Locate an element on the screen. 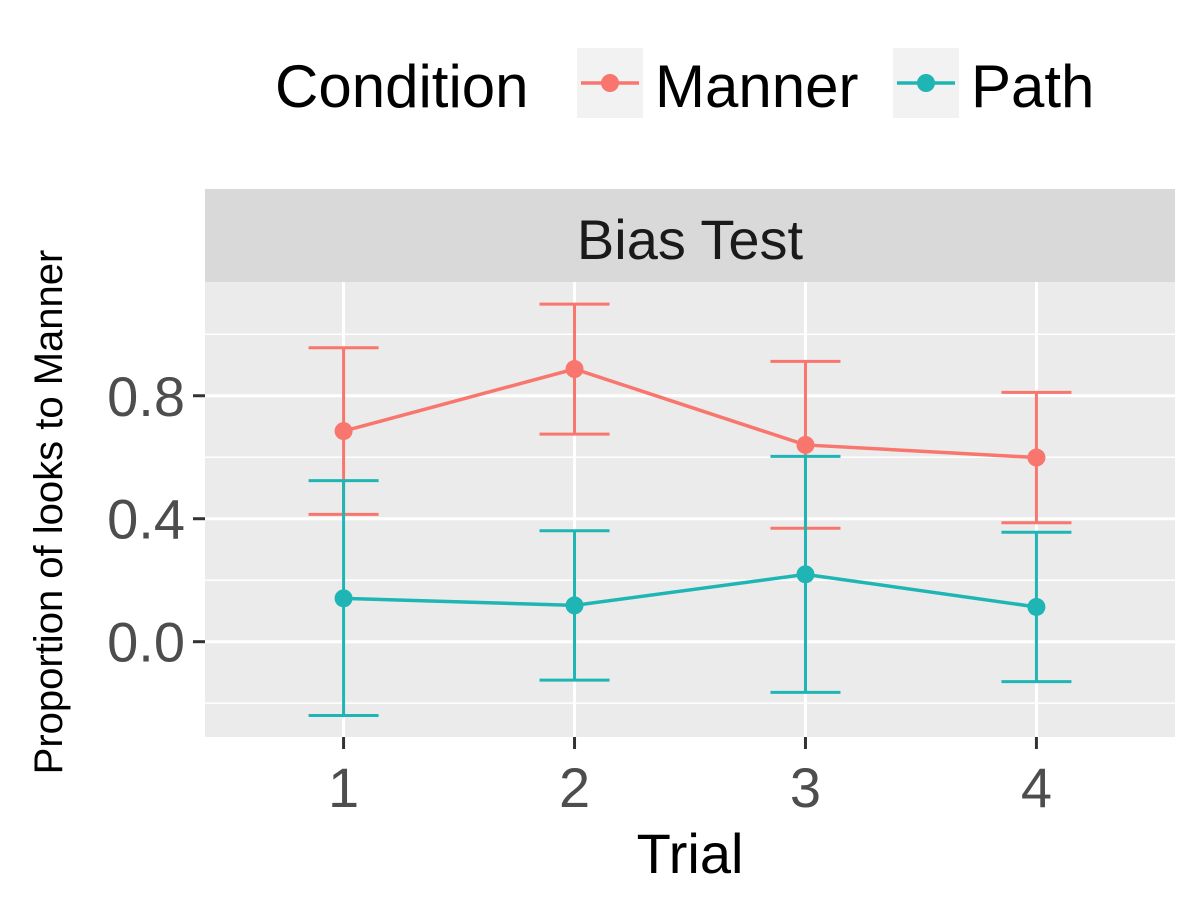  legend-item-manner: Manner is located at coordinates (717, 84).